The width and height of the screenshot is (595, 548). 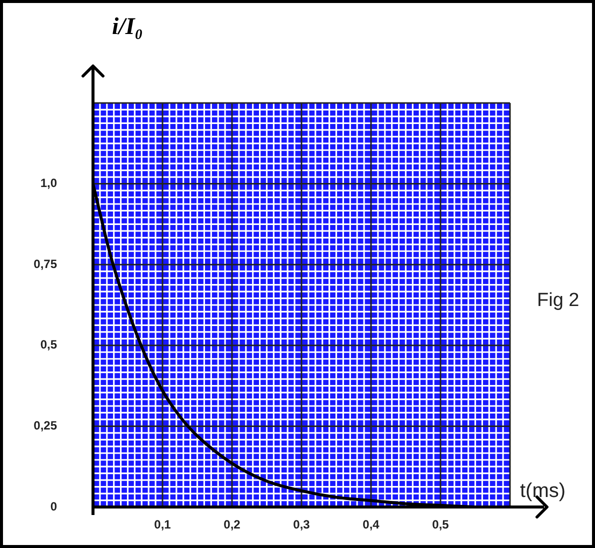 I want to click on x-tick-label: 0,1, so click(x=163, y=525).